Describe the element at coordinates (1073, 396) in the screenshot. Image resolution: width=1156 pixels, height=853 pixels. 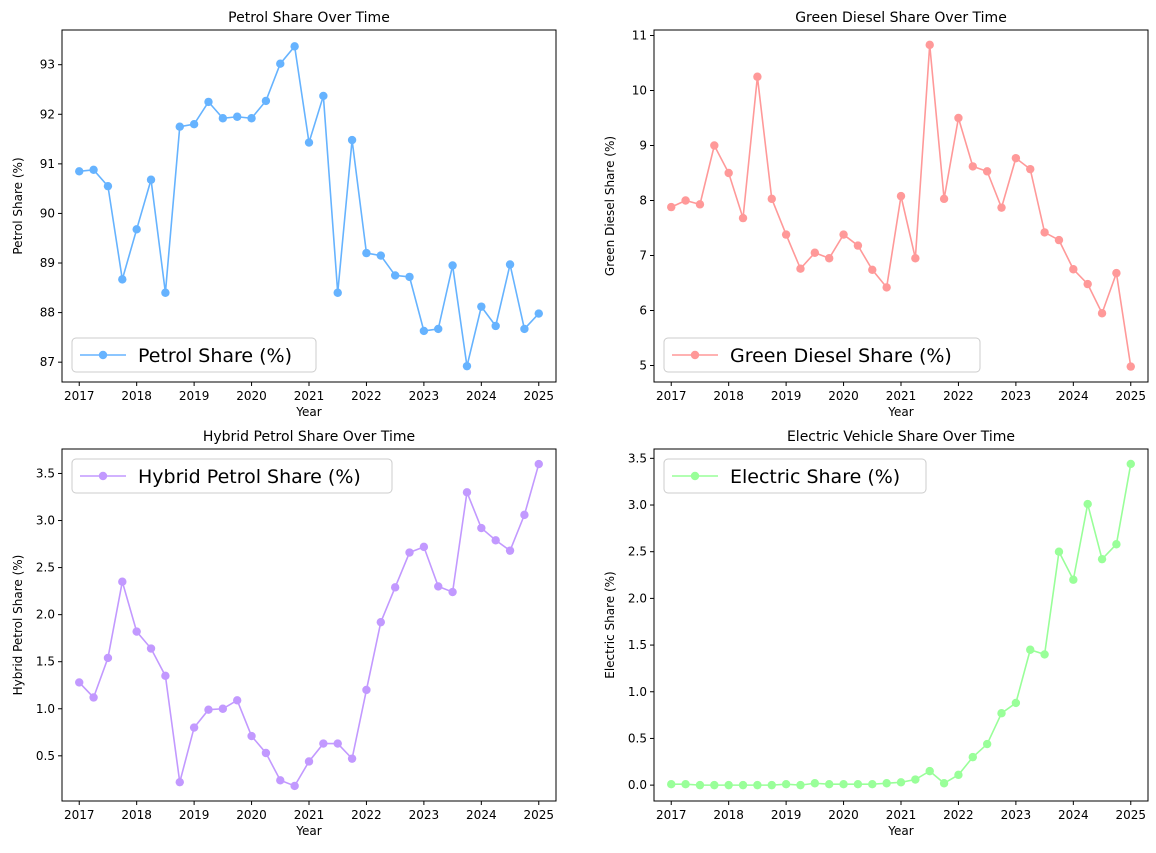
I see `x-tick-label: 2024` at that location.